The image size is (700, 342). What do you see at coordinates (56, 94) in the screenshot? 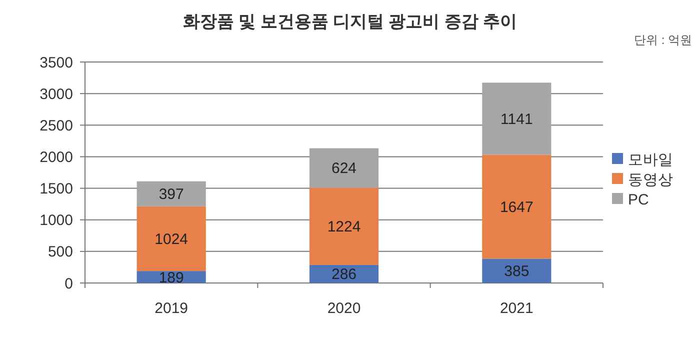
I see `y-tick-label: 3000` at bounding box center [56, 94].